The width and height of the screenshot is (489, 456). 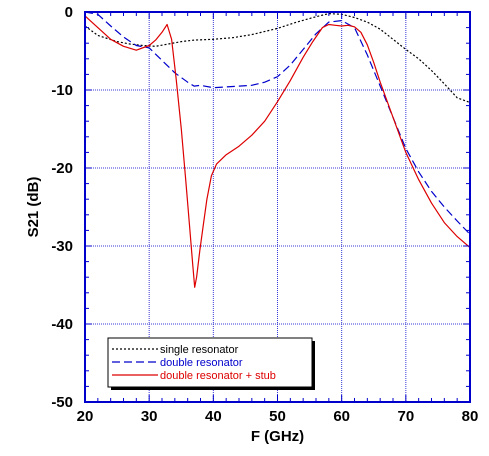 I want to click on x-axis-title: F (GHz), so click(x=277, y=436).